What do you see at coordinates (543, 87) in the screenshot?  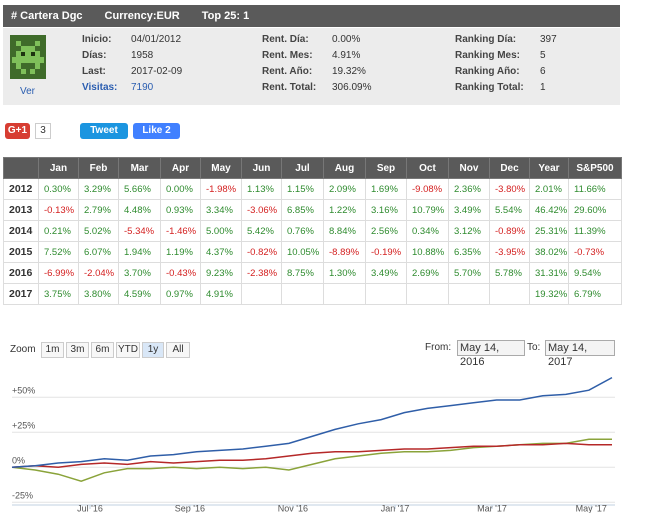 I see `stat-value: 1` at bounding box center [543, 87].